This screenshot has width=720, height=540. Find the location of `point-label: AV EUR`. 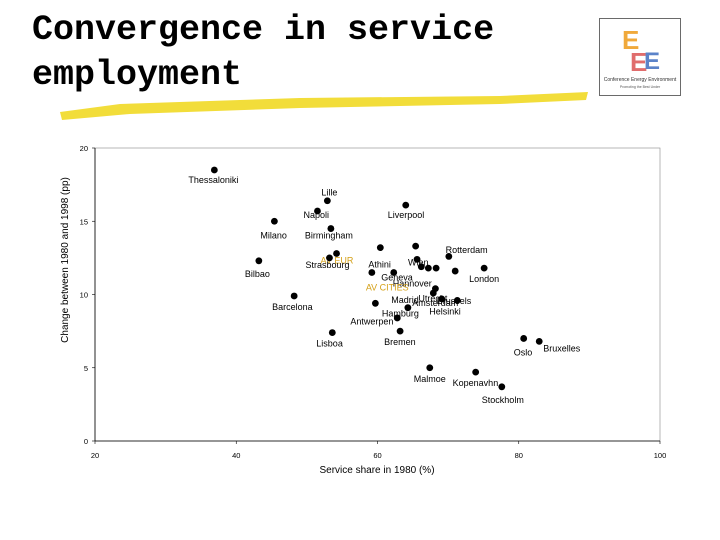

point-label: AV EUR is located at coordinates (337, 260).